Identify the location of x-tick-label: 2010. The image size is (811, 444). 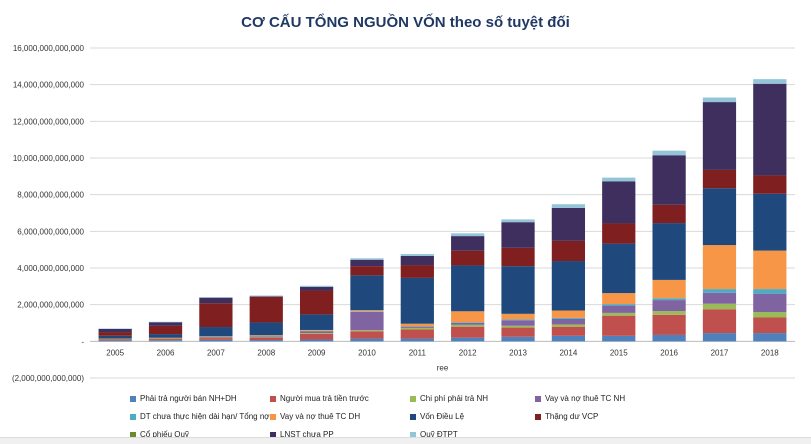
(367, 352).